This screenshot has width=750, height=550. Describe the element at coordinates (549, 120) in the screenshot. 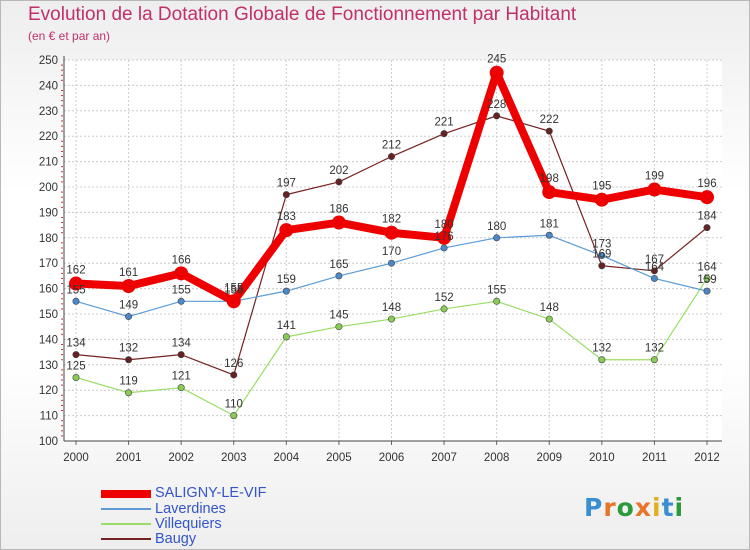

I see `data-label-baugy: 222` at that location.